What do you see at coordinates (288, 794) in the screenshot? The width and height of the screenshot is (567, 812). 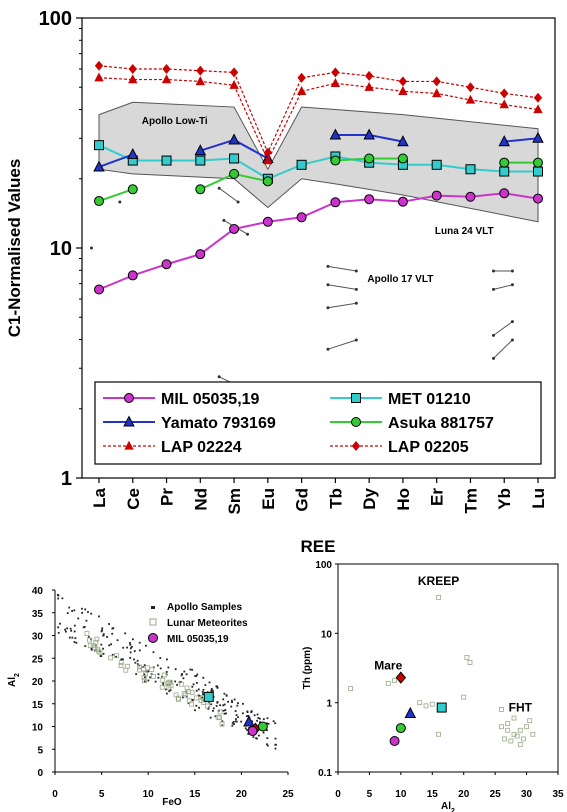 I see `x-tick-label: 25` at bounding box center [288, 794].